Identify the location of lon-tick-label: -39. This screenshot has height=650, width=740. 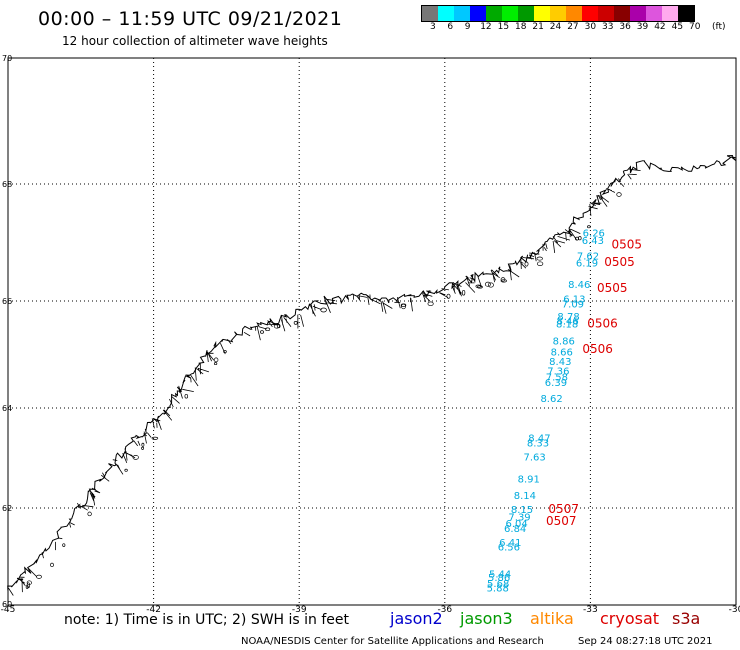
(299, 610).